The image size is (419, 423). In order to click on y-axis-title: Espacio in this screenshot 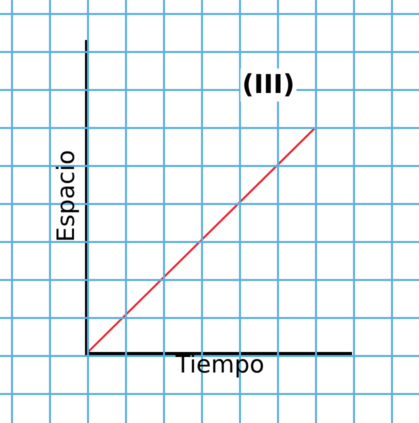, I will do `click(66, 196)`.